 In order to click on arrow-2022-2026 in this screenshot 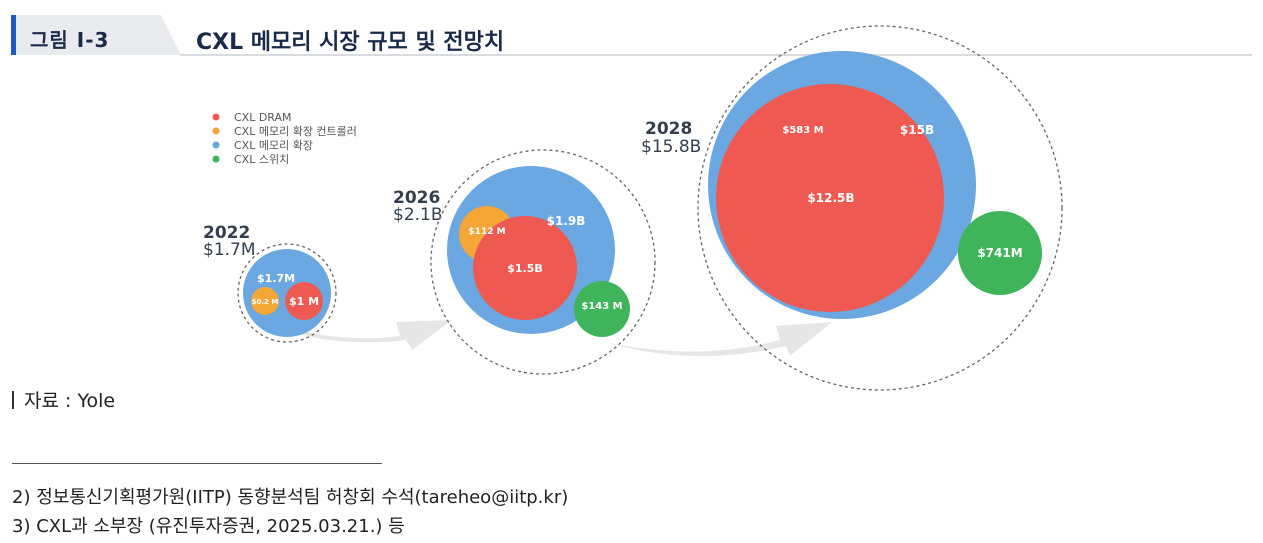, I will do `click(355, 334)`.